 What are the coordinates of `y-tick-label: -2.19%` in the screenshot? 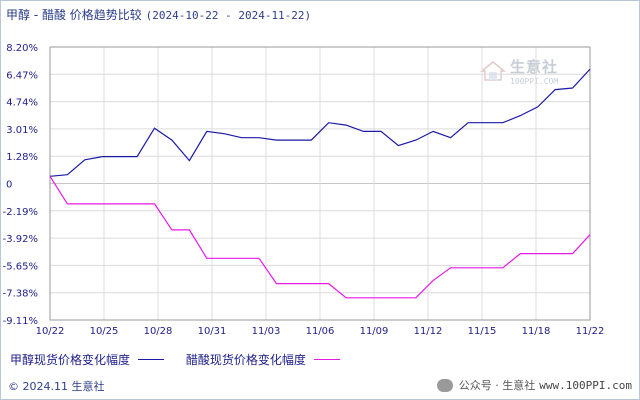 It's located at (20, 212).